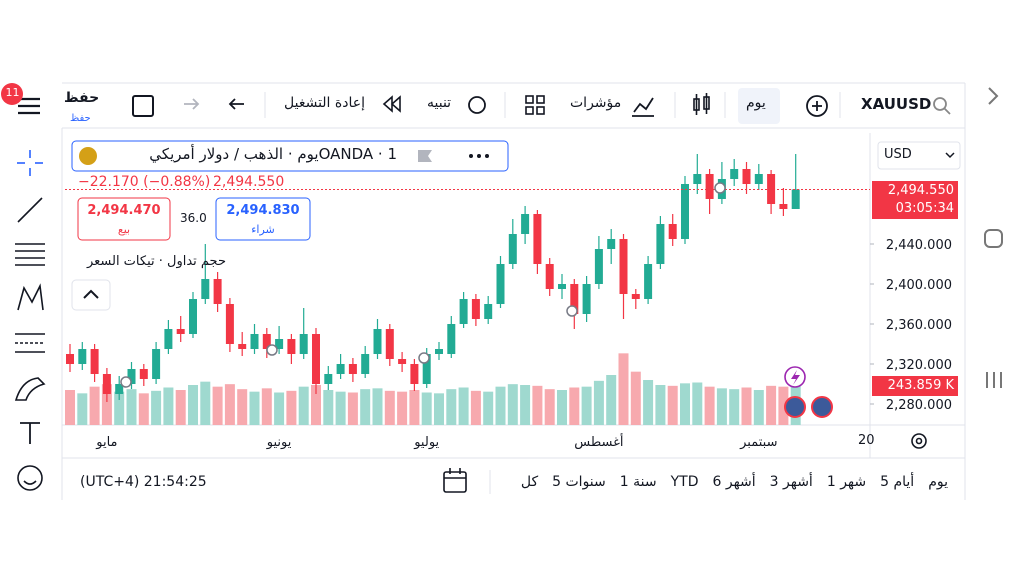  What do you see at coordinates (391, 104) in the screenshot?
I see `replay-icon` at bounding box center [391, 104].